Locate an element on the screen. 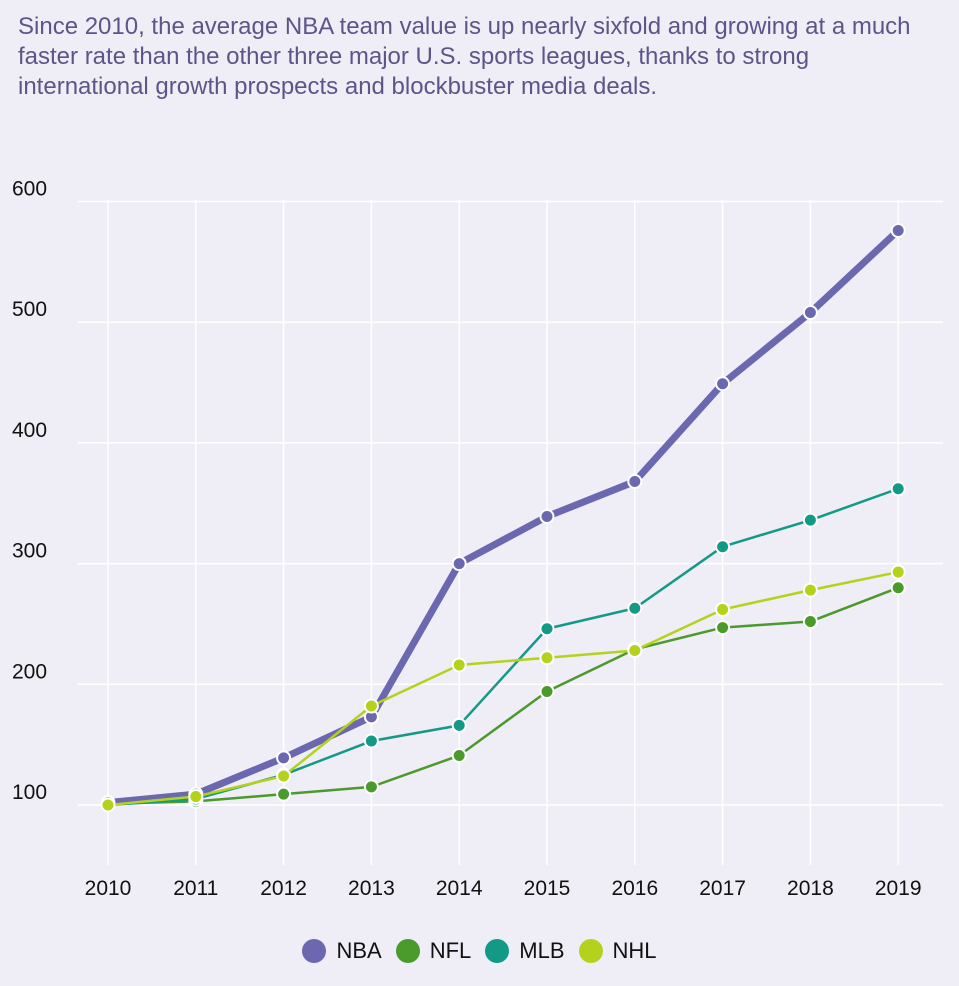 The height and width of the screenshot is (986, 959). legend-label: NFL is located at coordinates (450, 950).